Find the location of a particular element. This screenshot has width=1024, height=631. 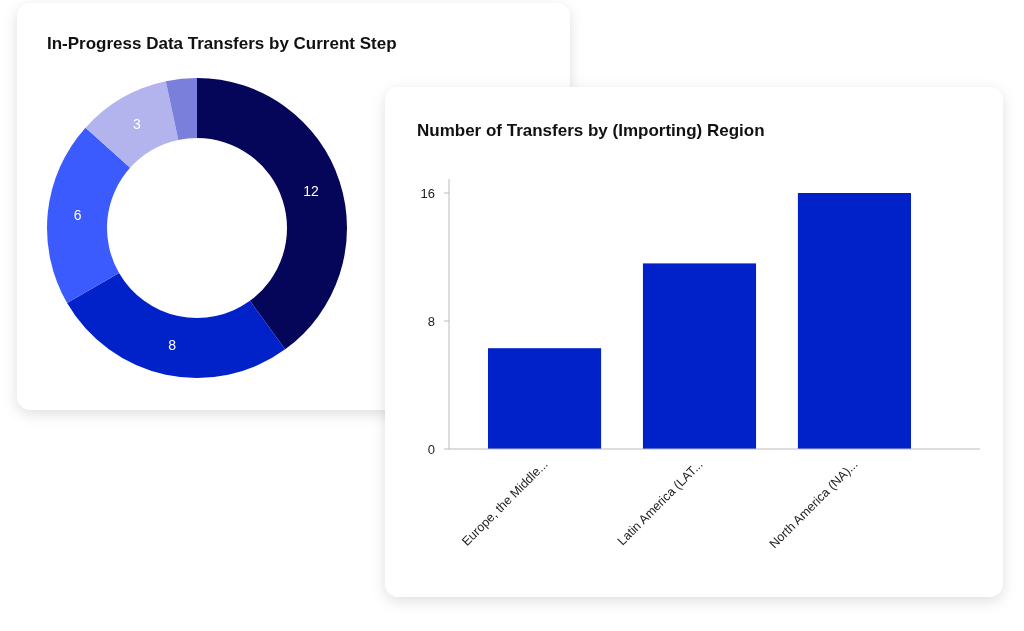

y-tick-label: 0 is located at coordinates (431, 449).